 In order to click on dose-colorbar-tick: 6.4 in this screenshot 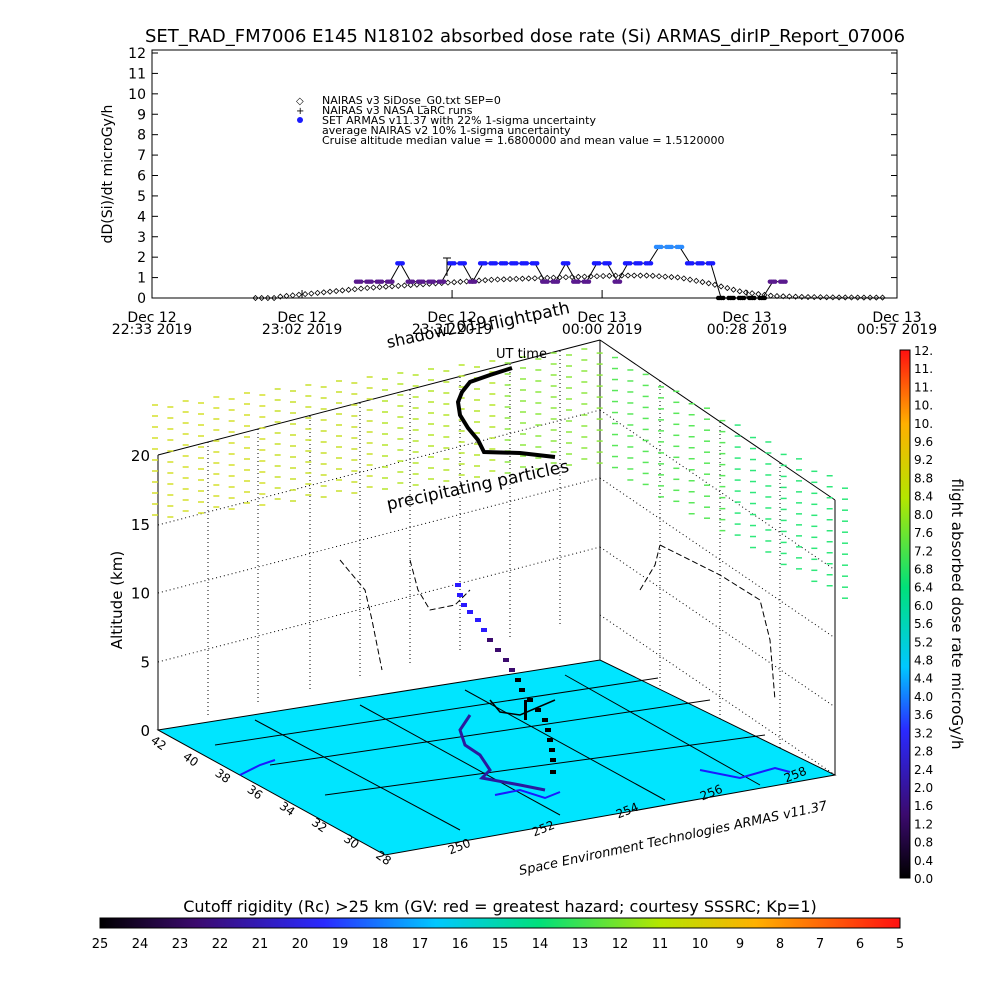, I will do `click(923, 588)`.